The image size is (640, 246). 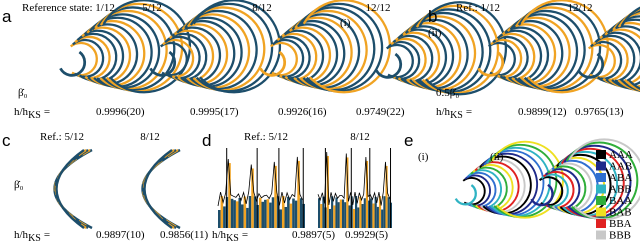 I want to click on panel-label: b, so click(x=432, y=16).